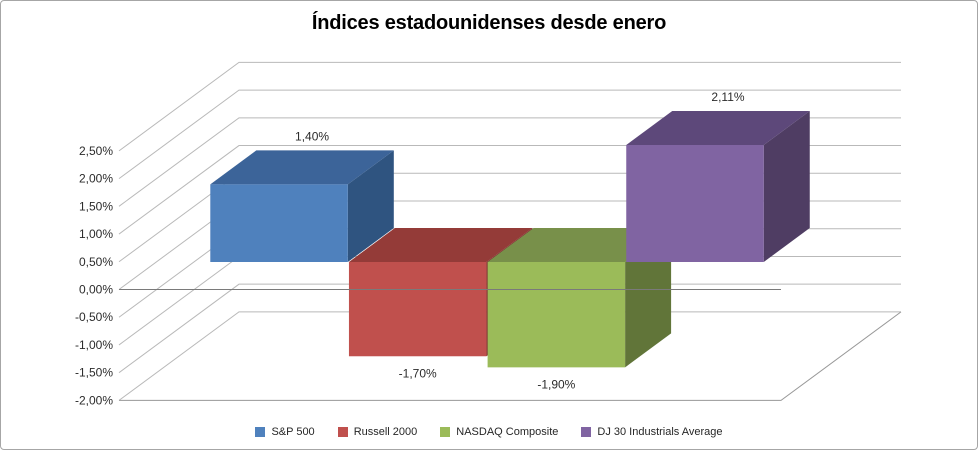 Image resolution: width=978 pixels, height=450 pixels. What do you see at coordinates (385, 432) in the screenshot?
I see `legend-label: Russell 2000` at bounding box center [385, 432].